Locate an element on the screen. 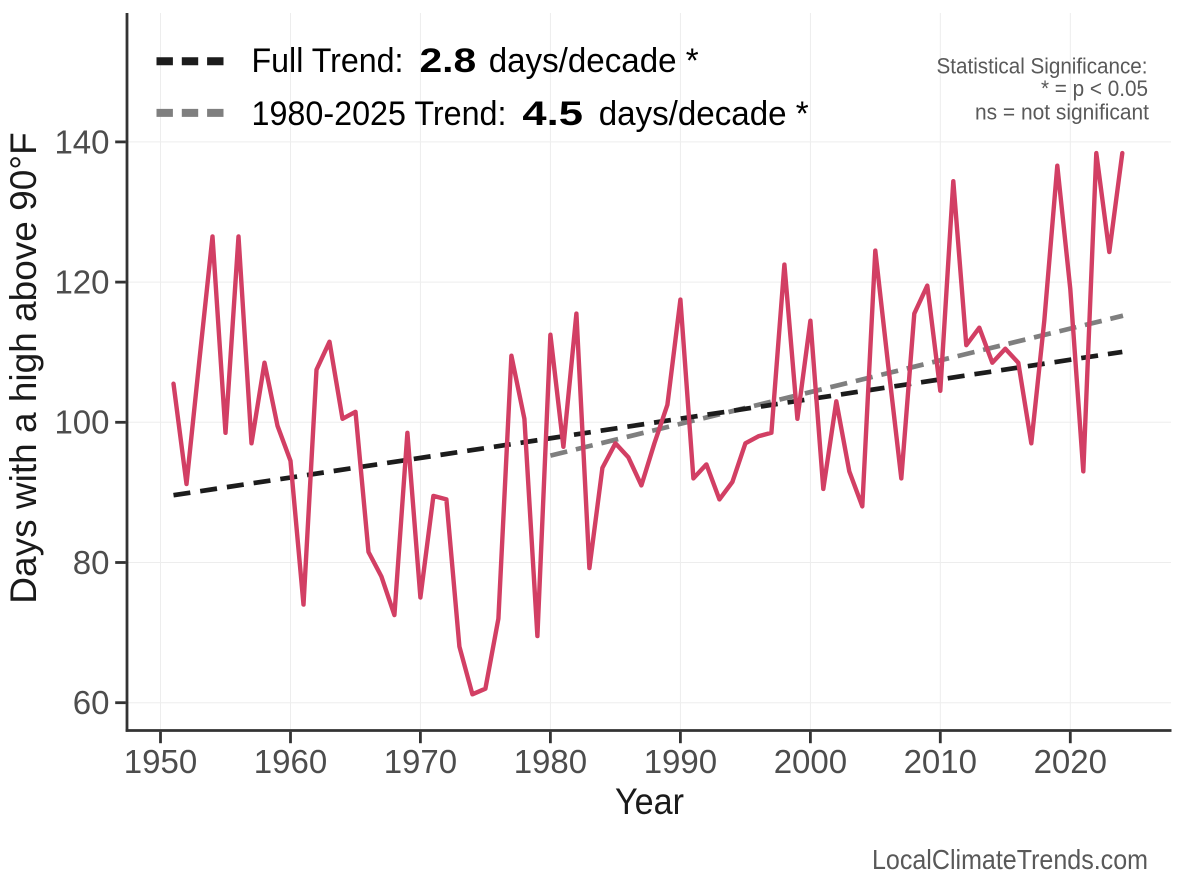  svg-text: 1970 is located at coordinates (420, 761).